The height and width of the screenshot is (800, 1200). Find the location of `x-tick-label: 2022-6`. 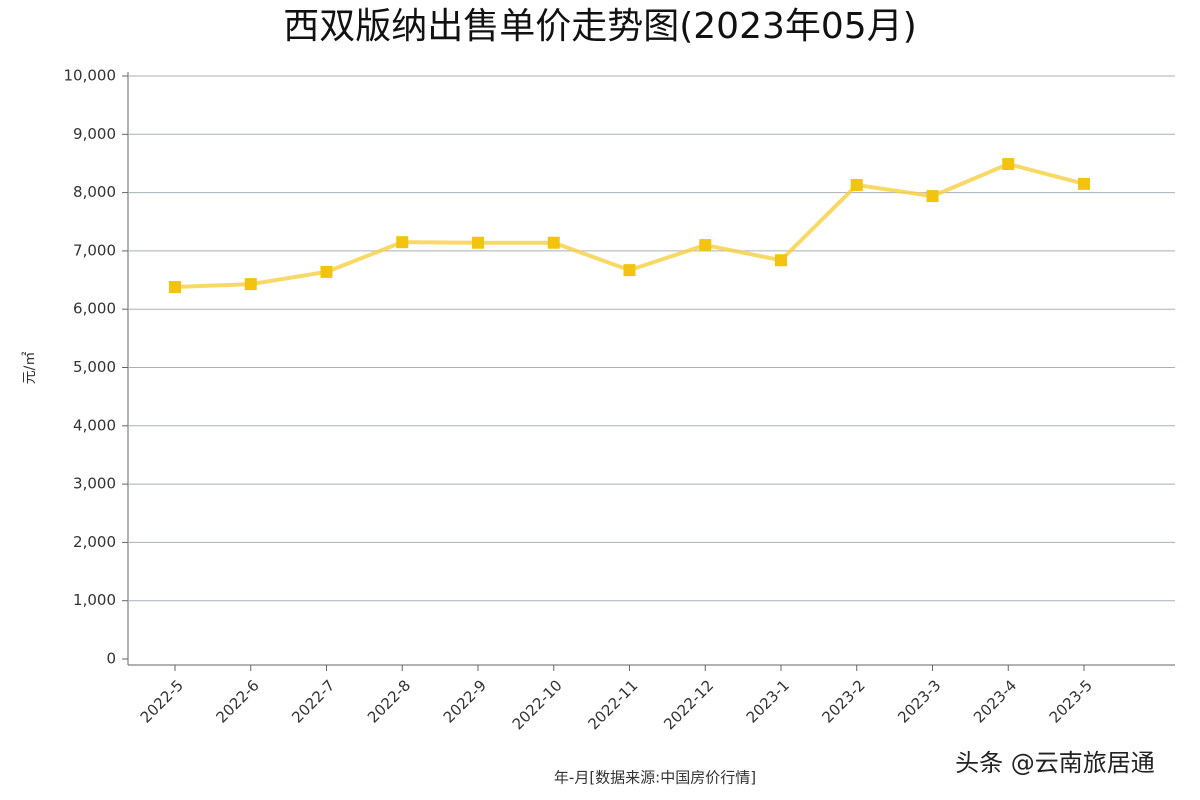

x-tick-label: 2022-6 is located at coordinates (237, 701).